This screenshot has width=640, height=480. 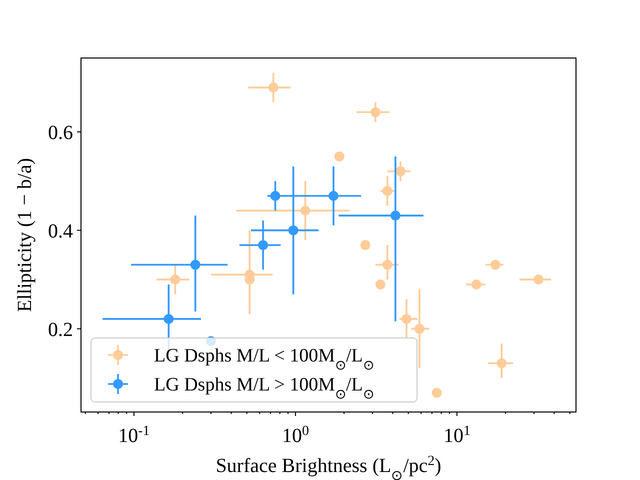 What do you see at coordinates (456, 435) in the screenshot?
I see `x-tick-label: 10$^{1}$` at bounding box center [456, 435].